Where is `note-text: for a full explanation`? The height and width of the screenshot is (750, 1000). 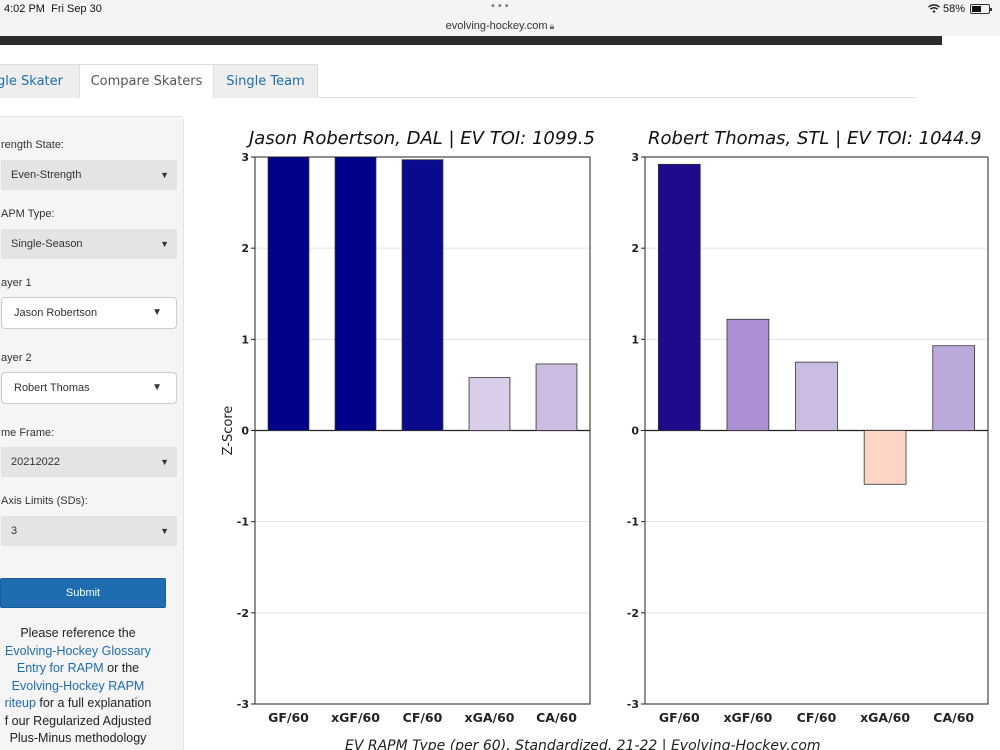 note-text: for a full explanation is located at coordinates (93, 703).